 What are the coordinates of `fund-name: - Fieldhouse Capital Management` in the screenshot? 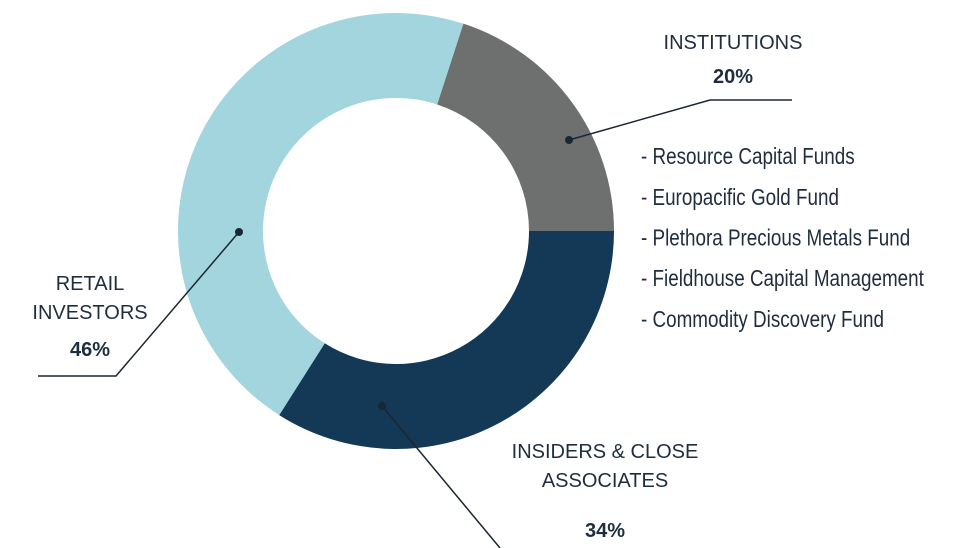 It's located at (782, 278).